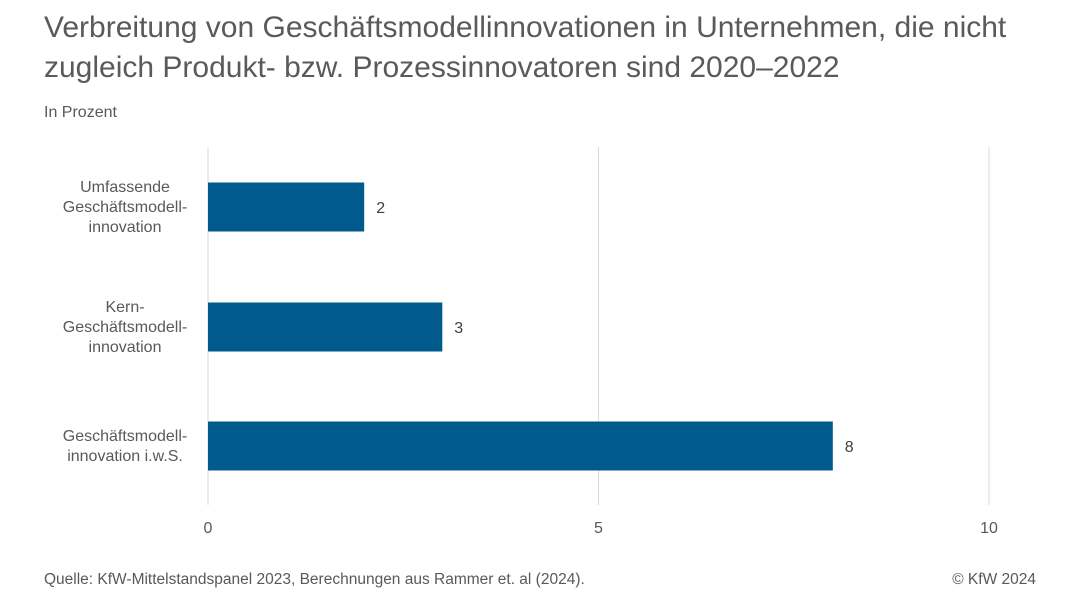 The width and height of the screenshot is (1080, 608). What do you see at coordinates (124, 307) in the screenshot?
I see `category-label: Kern-` at bounding box center [124, 307].